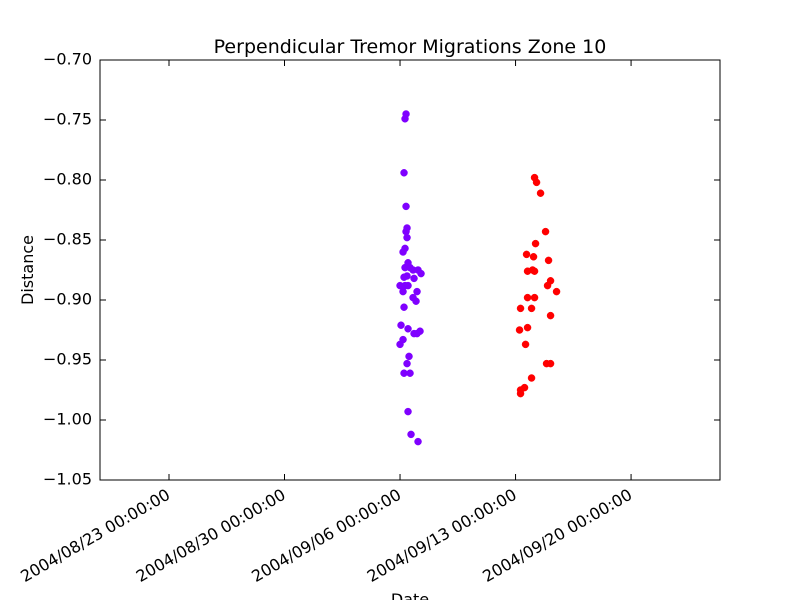  I want to click on y-tick-label: −0.95, so click(67, 359).